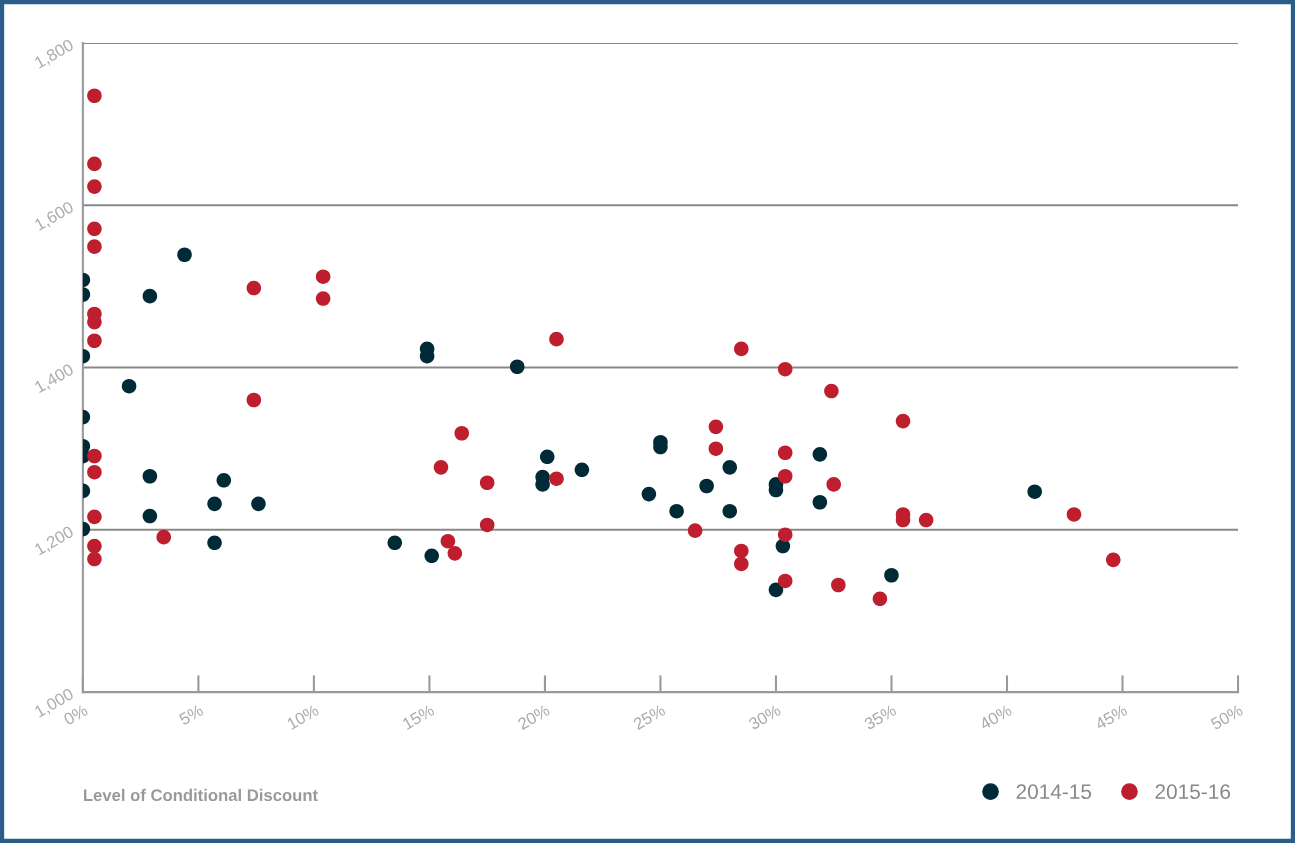 This screenshot has height=843, width=1295. What do you see at coordinates (200, 795) in the screenshot?
I see `x-axis-title: Level of Conditional Discount` at bounding box center [200, 795].